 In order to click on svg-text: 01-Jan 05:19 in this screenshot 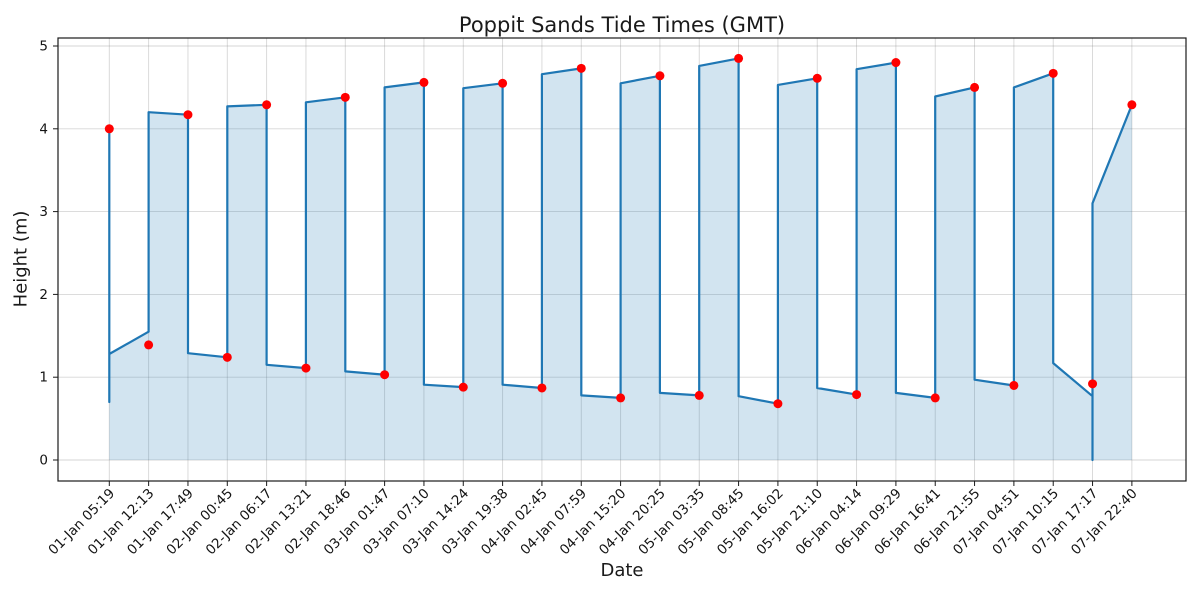, I will do `click(81, 522)`.